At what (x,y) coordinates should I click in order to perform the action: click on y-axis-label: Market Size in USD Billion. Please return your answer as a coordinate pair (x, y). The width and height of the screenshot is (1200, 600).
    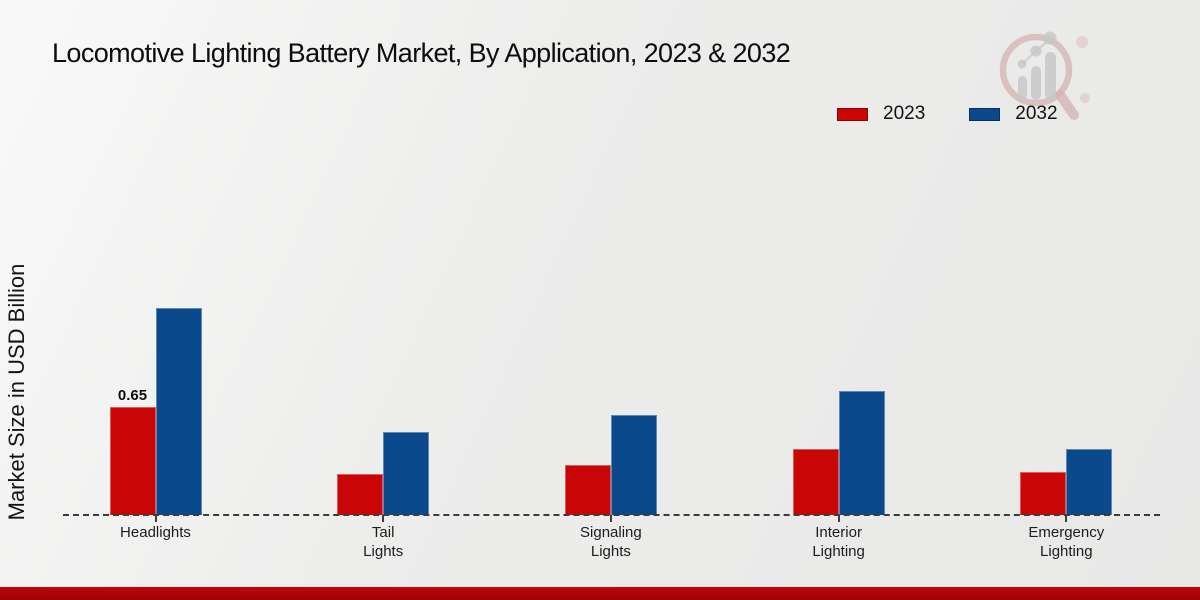
    Looking at the image, I should click on (16, 392).